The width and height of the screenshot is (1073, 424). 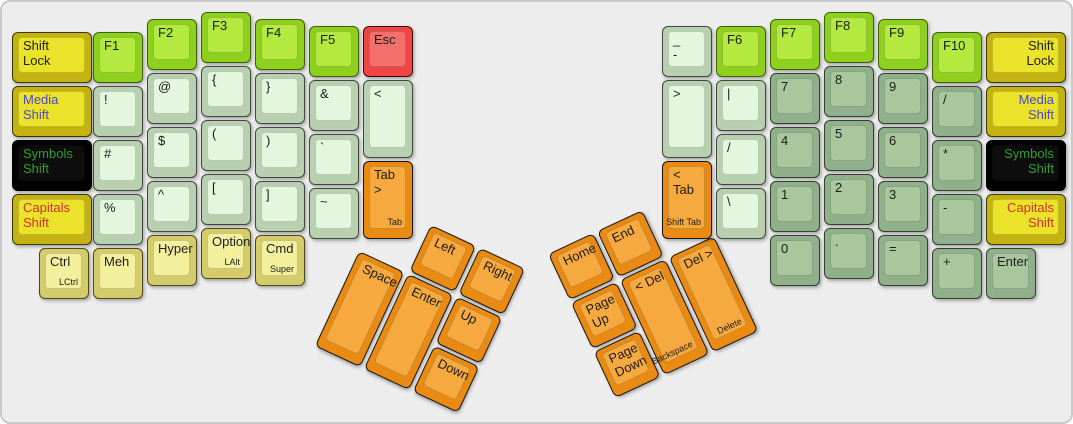 I want to click on key-num-2: 2, so click(x=849, y=199).